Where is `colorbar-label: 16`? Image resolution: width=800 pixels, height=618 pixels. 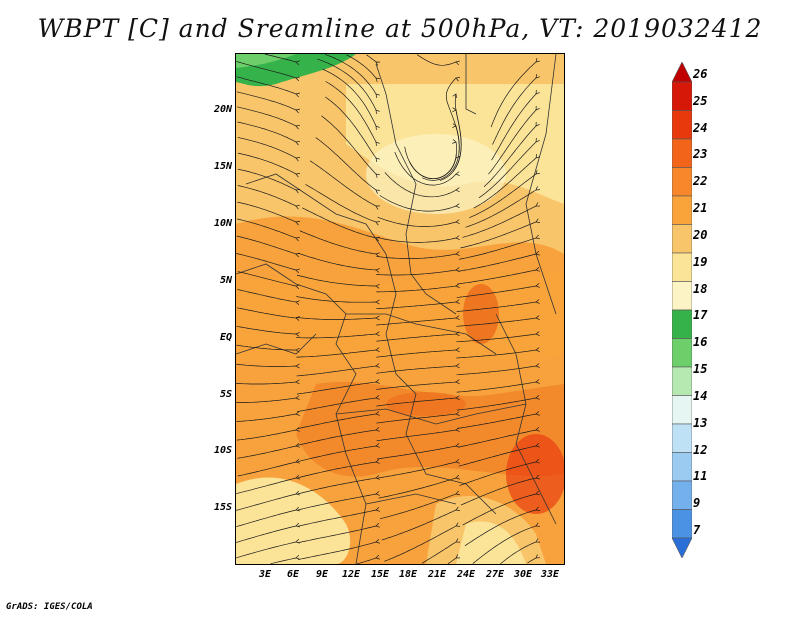 colorbar-label: 16 is located at coordinates (700, 342).